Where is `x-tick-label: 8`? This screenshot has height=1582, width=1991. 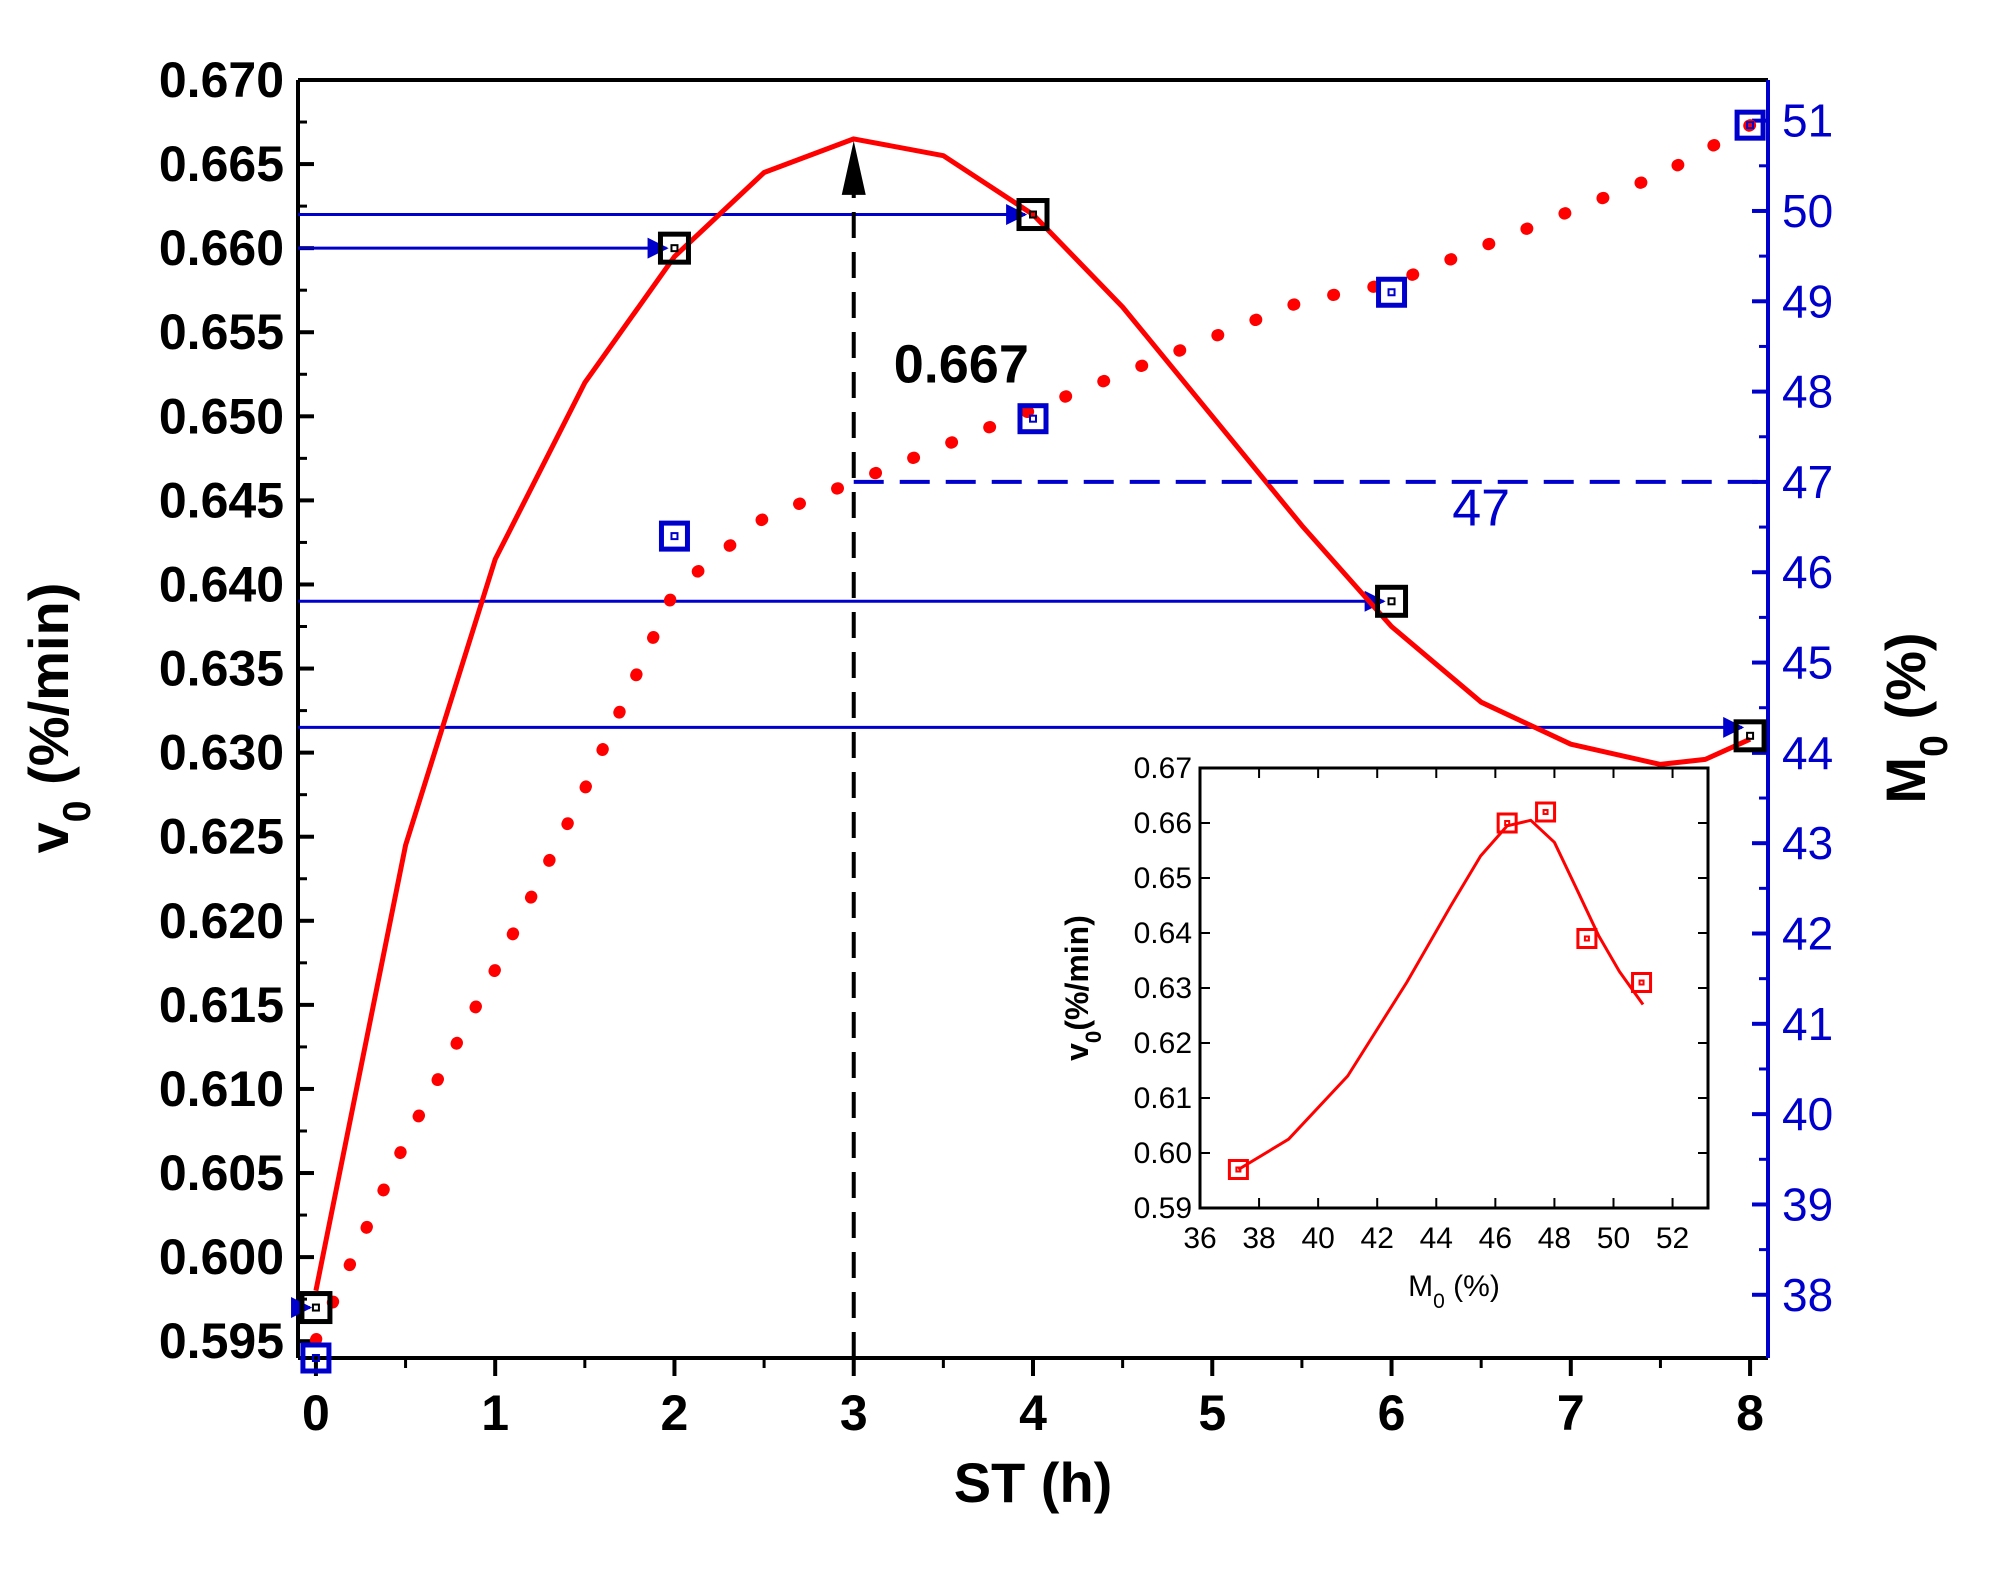
x-tick-label: 8 is located at coordinates (1750, 1413).